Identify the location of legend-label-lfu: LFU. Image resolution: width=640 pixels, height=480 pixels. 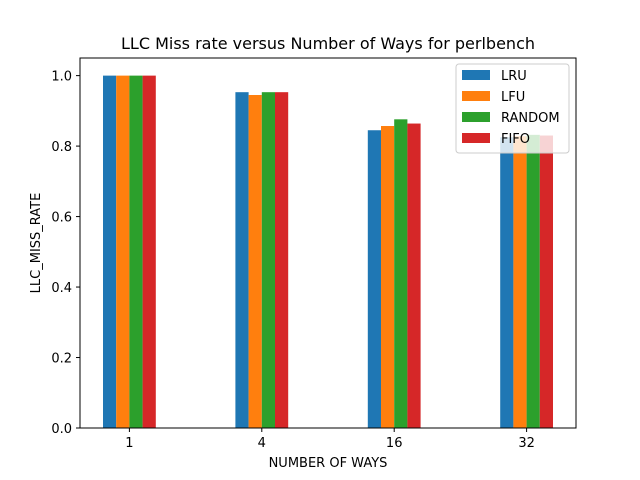
(513, 97).